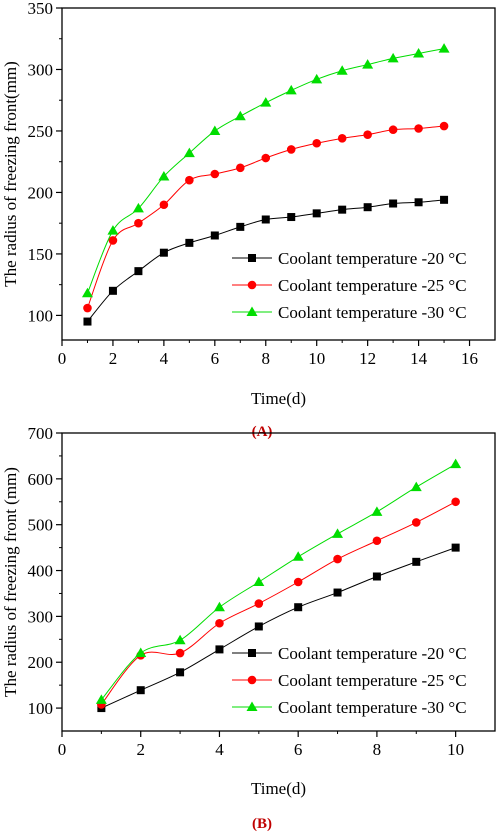 This screenshot has height=834, width=498. I want to click on series-line, so click(278, 628).